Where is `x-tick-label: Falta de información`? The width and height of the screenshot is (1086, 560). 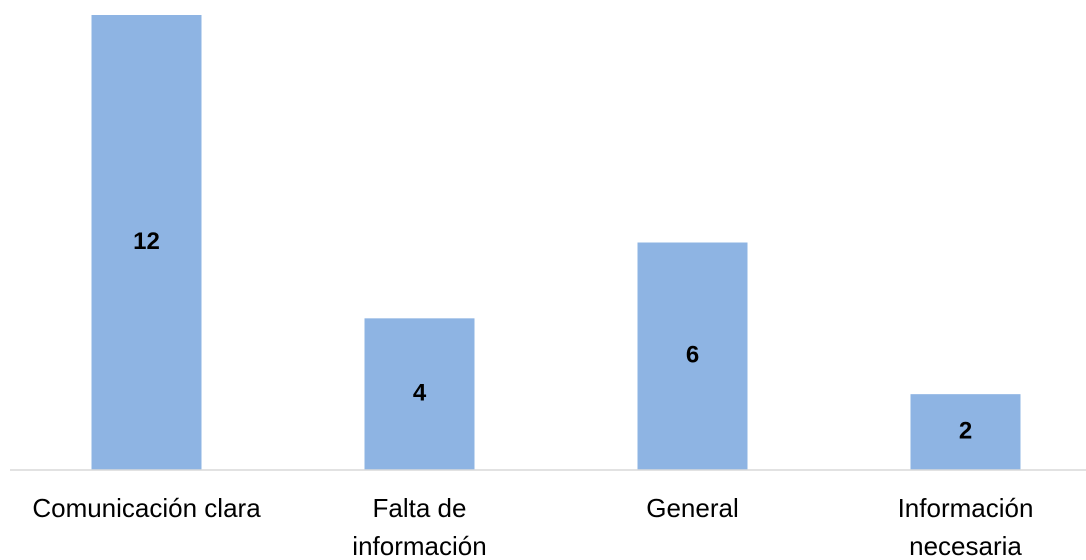 x-tick-label: Falta de información is located at coordinates (419, 526).